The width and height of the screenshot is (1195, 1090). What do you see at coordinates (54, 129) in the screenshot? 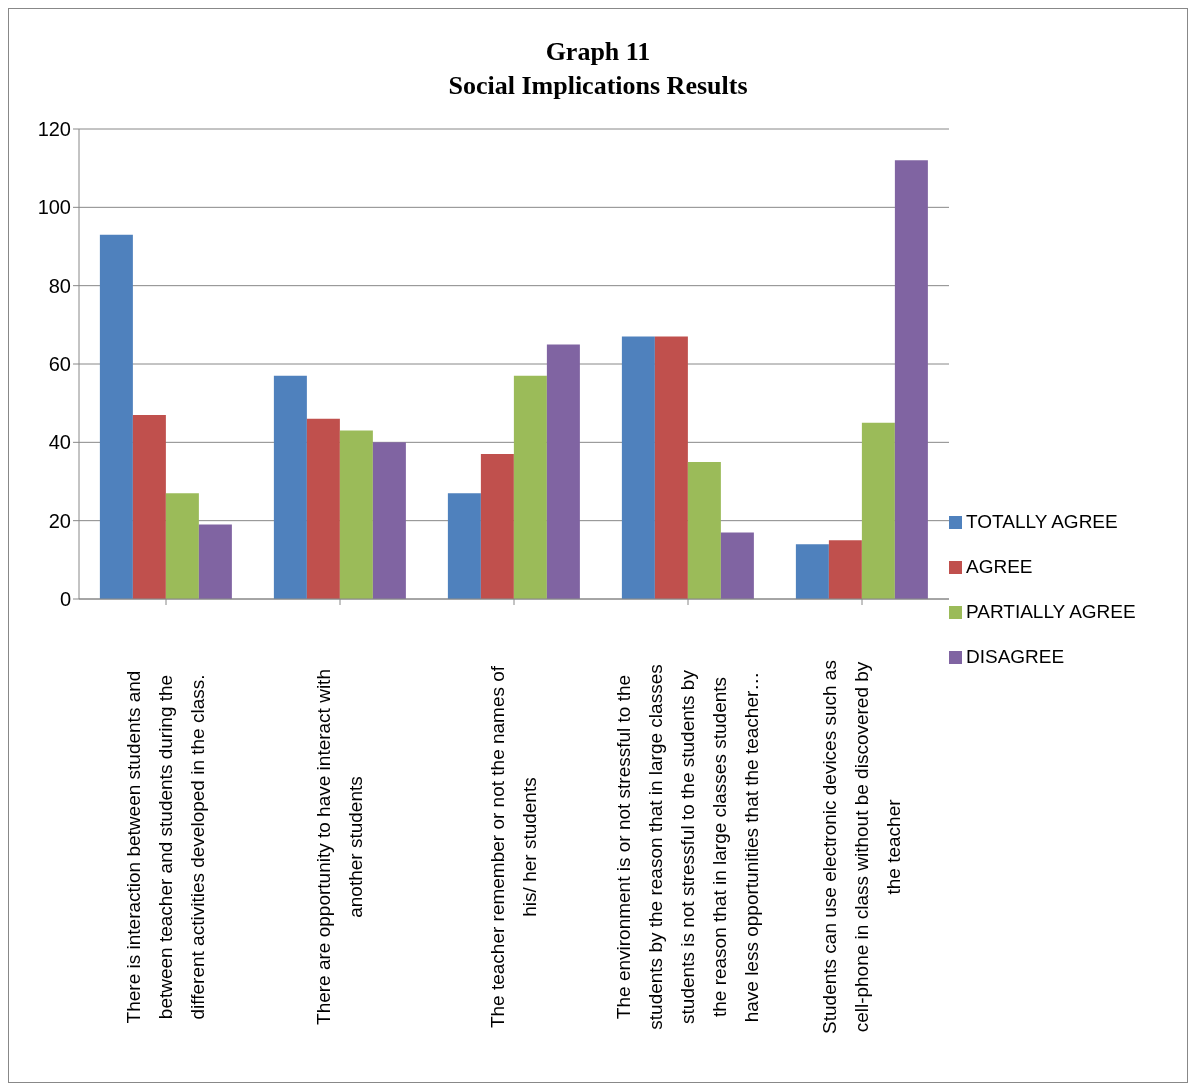
I see `y-tick-label: 120` at bounding box center [54, 129].